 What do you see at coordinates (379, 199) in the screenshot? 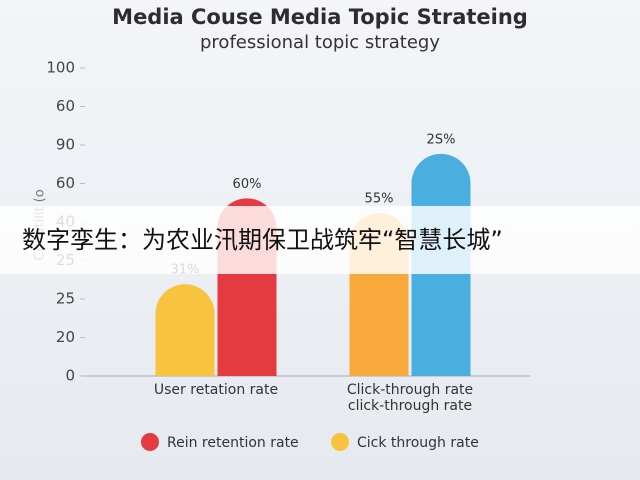
I see `value-label: 55%` at bounding box center [379, 199].